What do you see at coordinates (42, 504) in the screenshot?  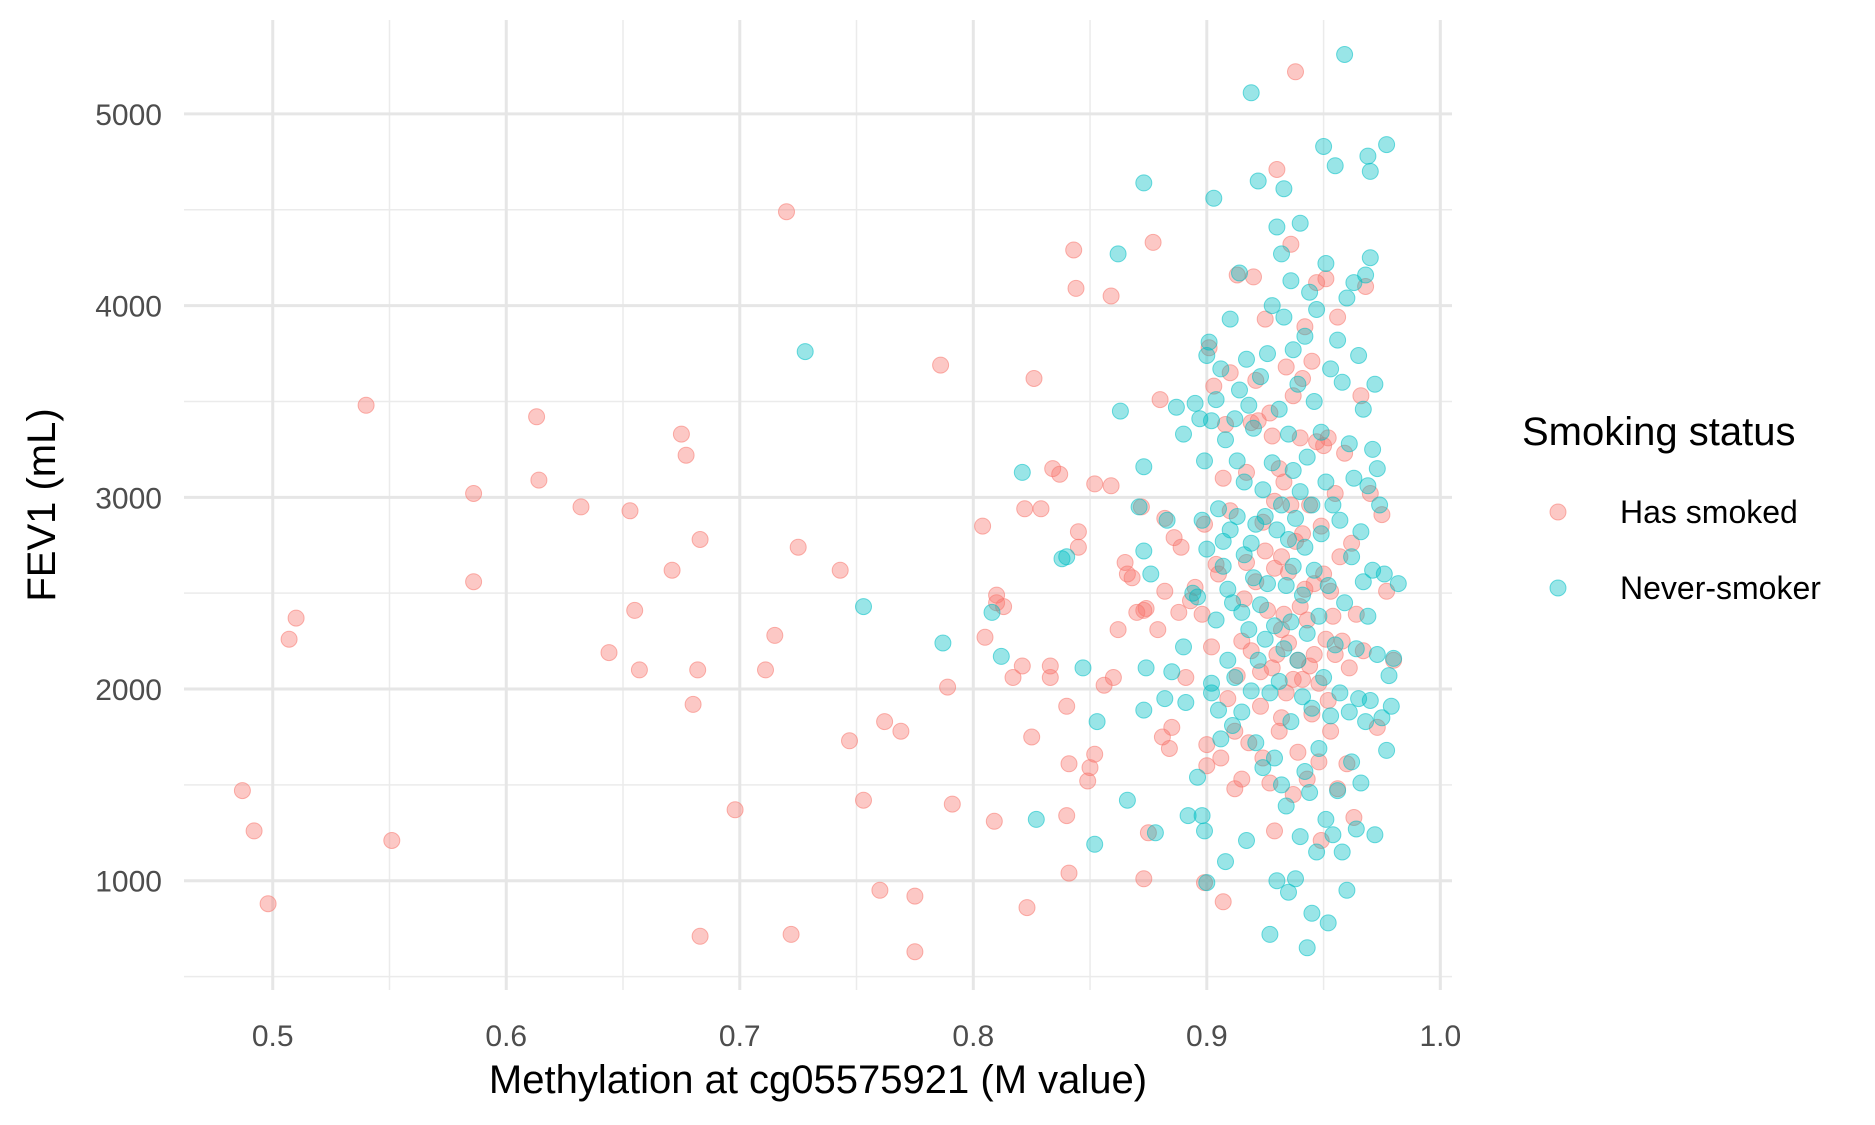 I see `y-axis-title: FEV1 (mL)` at bounding box center [42, 504].